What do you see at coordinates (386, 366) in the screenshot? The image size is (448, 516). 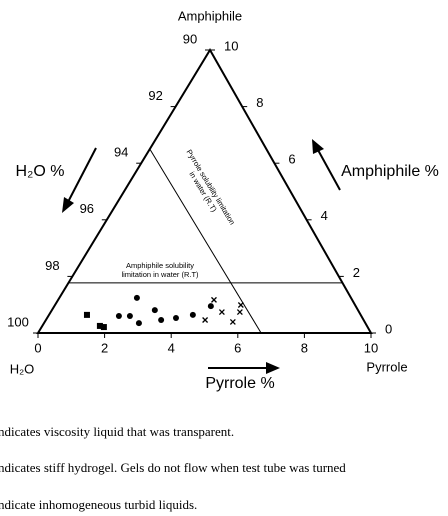 I see `right-label: Pyrrole` at bounding box center [386, 366].